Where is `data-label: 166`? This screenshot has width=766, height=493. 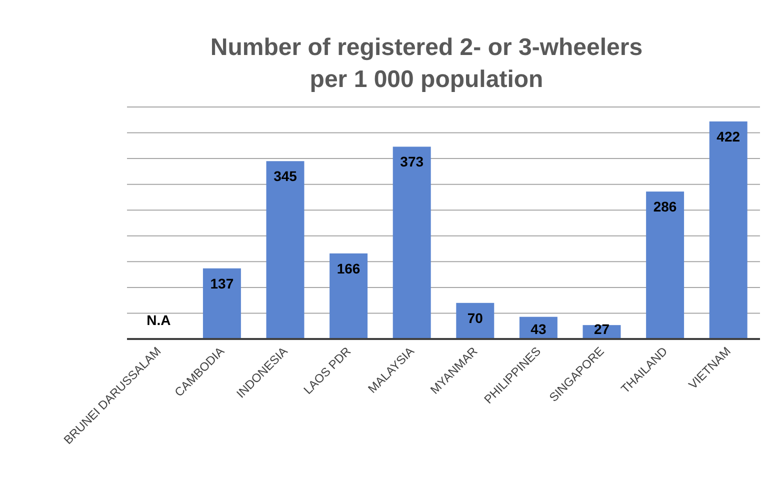
data-label: 166 is located at coordinates (348, 268).